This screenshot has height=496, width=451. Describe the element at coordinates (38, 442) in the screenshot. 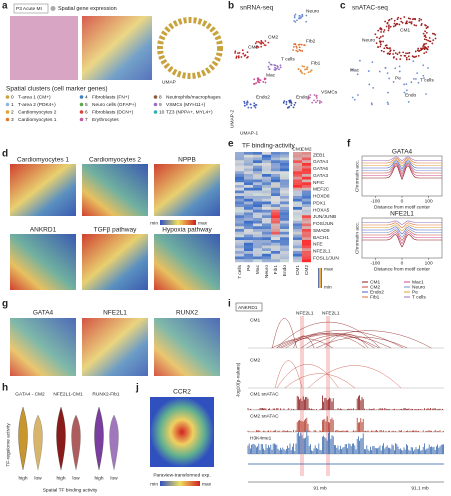

I see `violin` at that location.